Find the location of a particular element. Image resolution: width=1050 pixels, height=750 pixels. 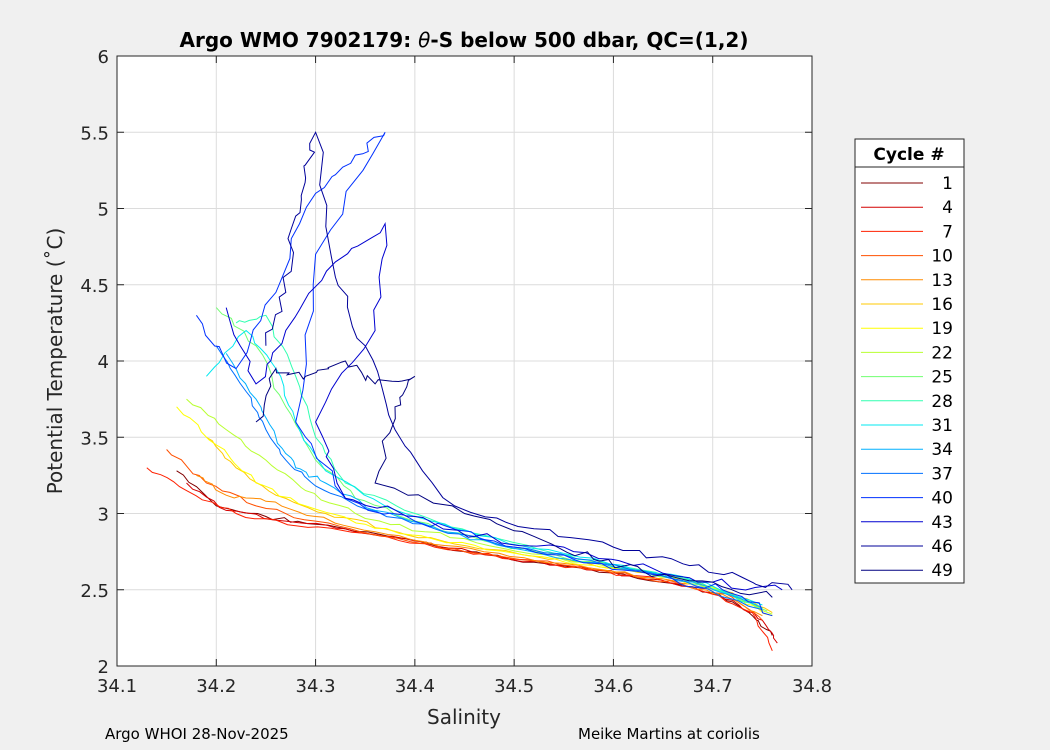

title-symbol: θ is located at coordinates (424, 40).